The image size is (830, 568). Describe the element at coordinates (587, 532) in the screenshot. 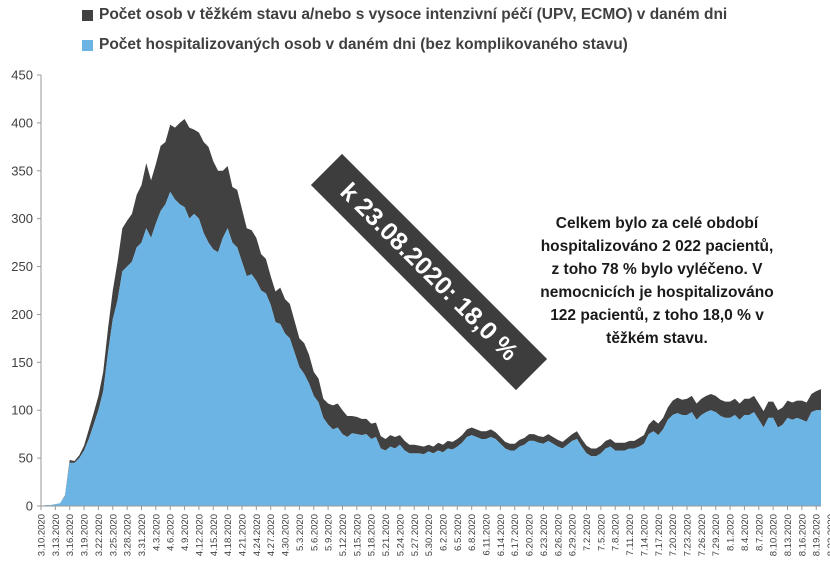

I see `x-tick-label: 7.2.2020` at that location.